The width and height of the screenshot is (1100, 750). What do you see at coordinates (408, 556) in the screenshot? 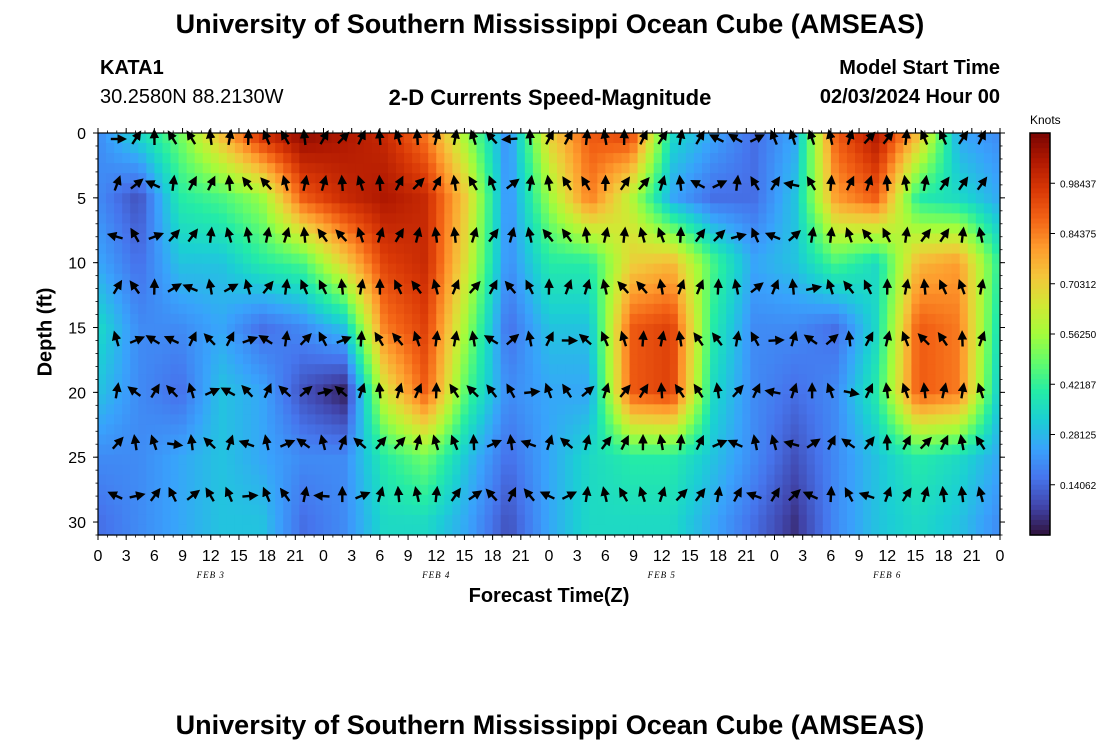
I see `x-tick-label: 9` at bounding box center [408, 556].